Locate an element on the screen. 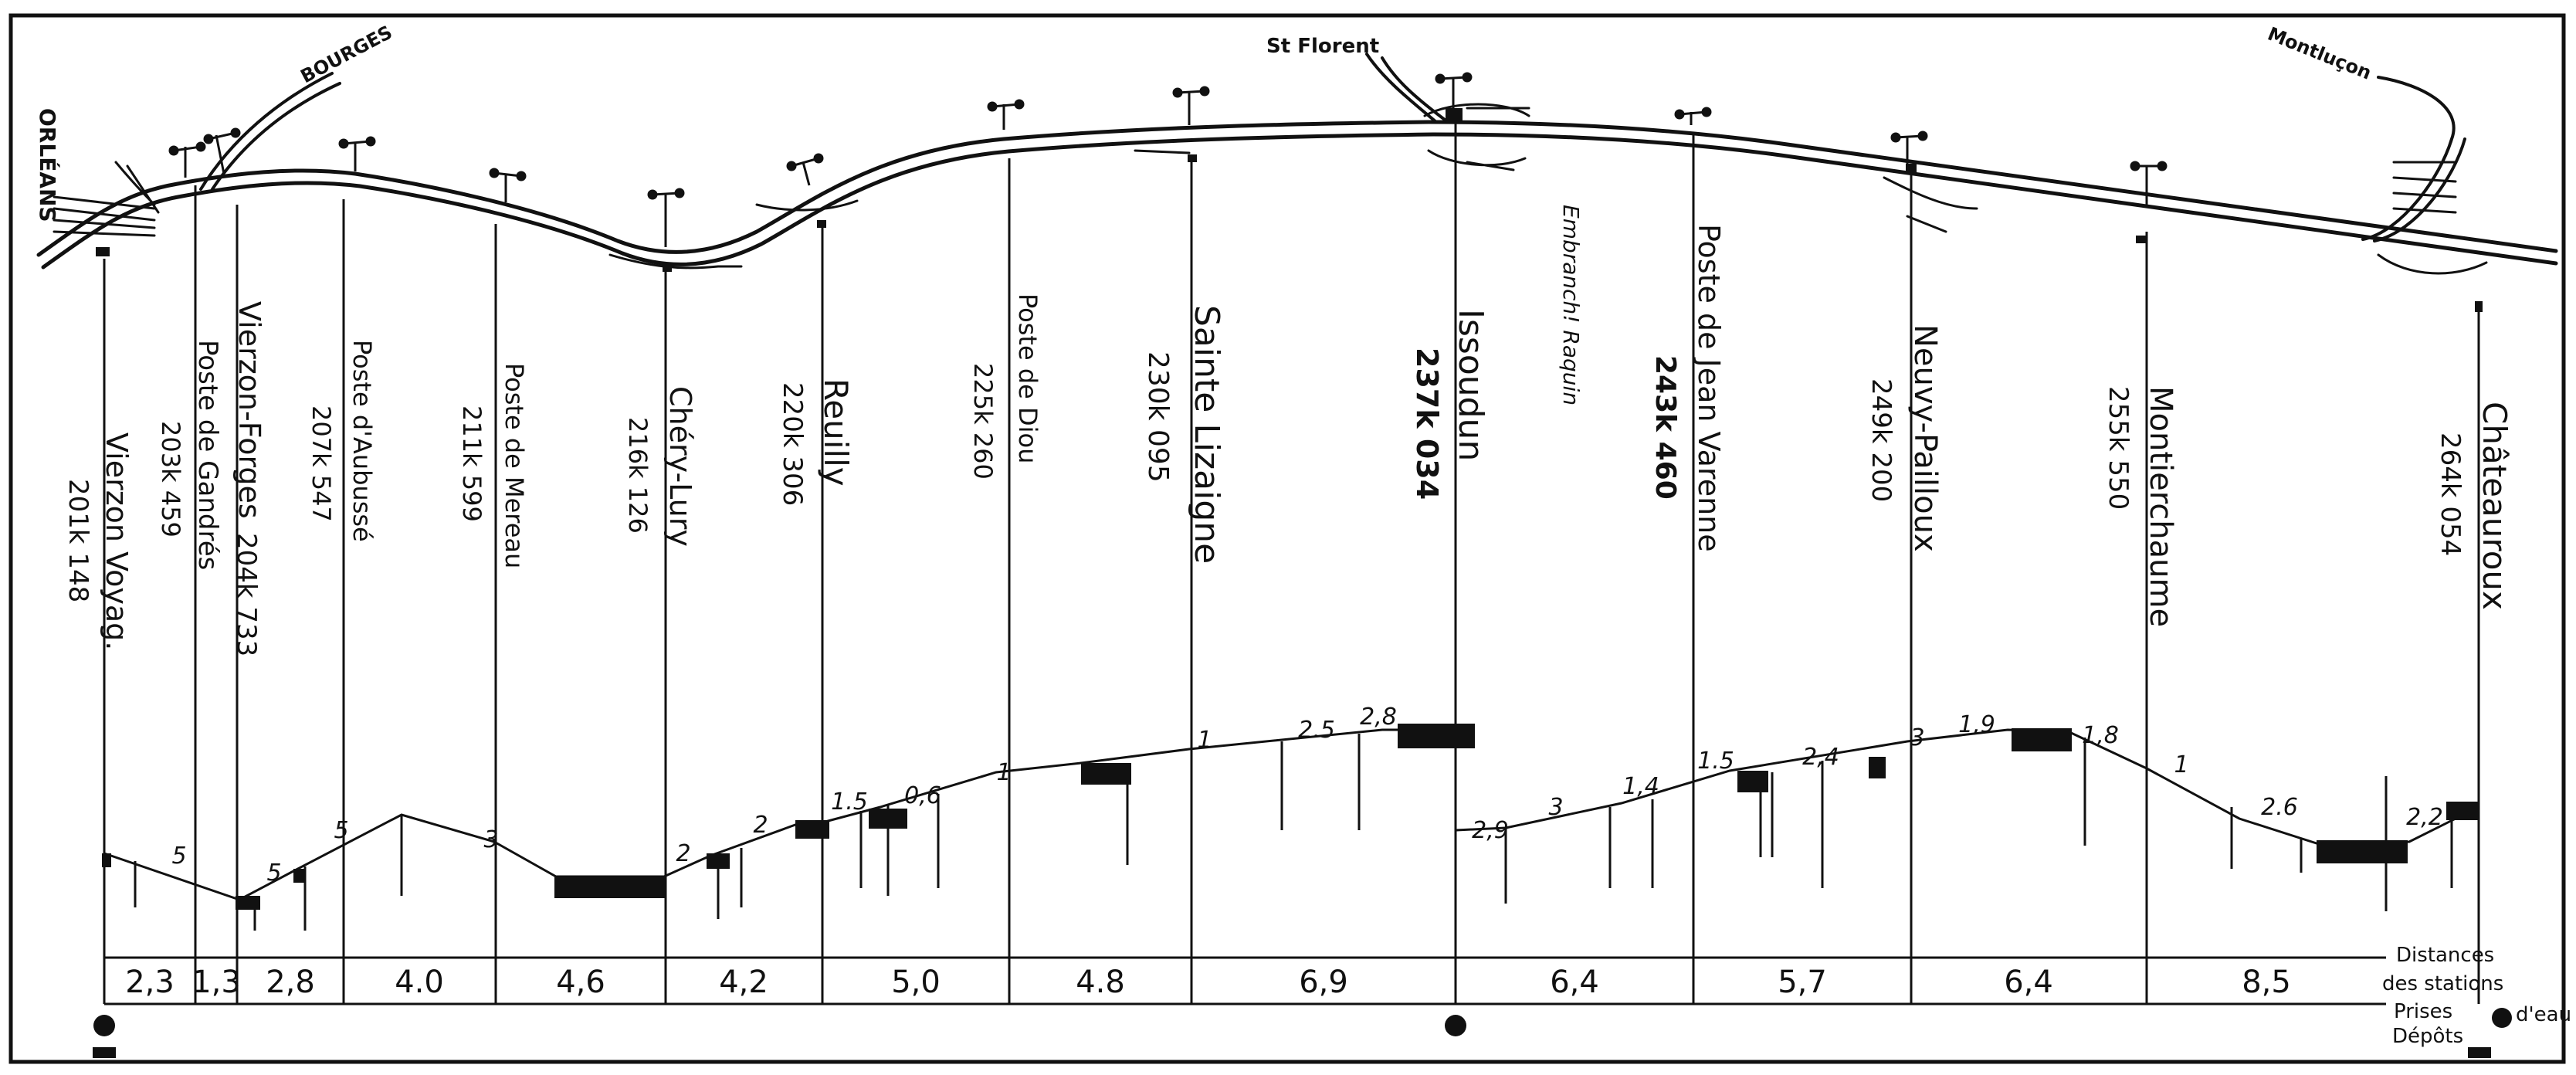 The height and width of the screenshot is (1075, 2576). montlucon-branch is located at coordinates (2413, 159).